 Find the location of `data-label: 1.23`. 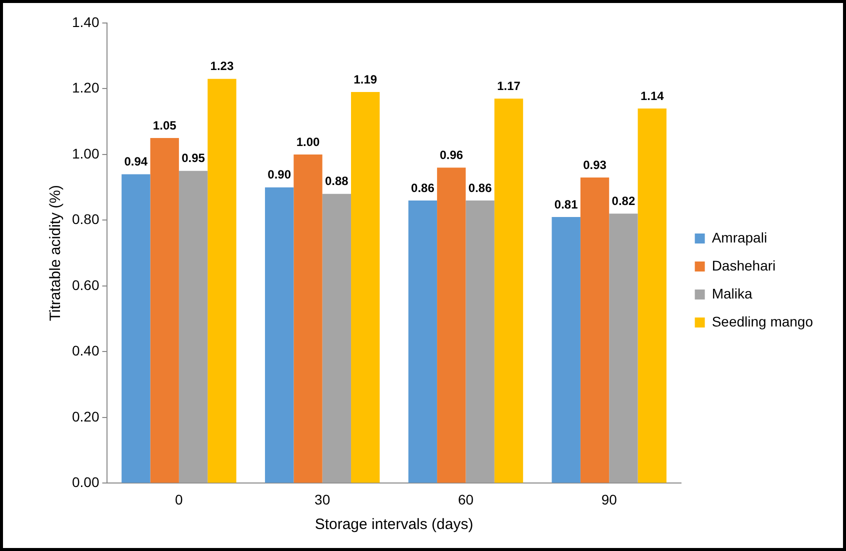

data-label: 1.23 is located at coordinates (222, 66).